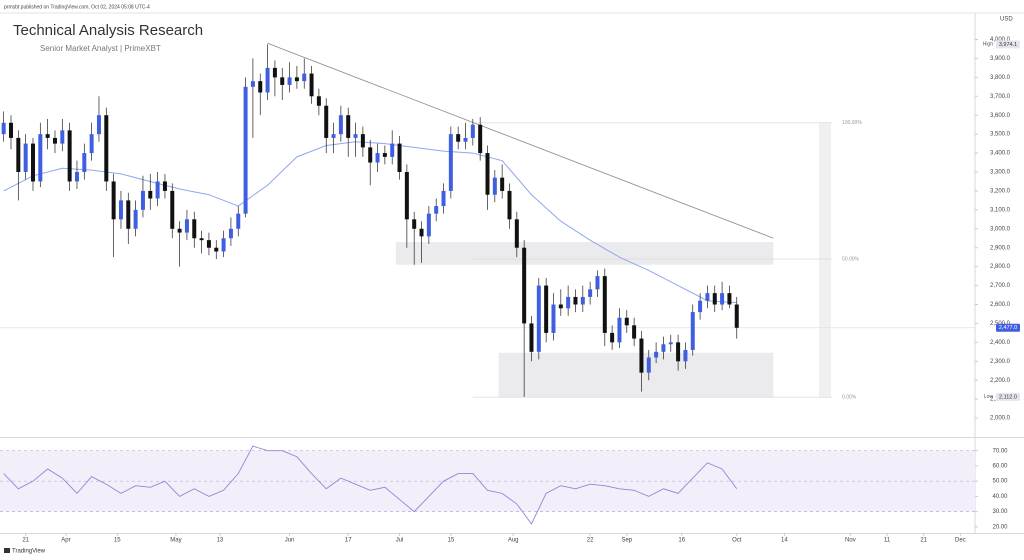 This screenshot has height=560, width=1024. I want to click on y-tick-label: 3,100.0, so click(1000, 210).